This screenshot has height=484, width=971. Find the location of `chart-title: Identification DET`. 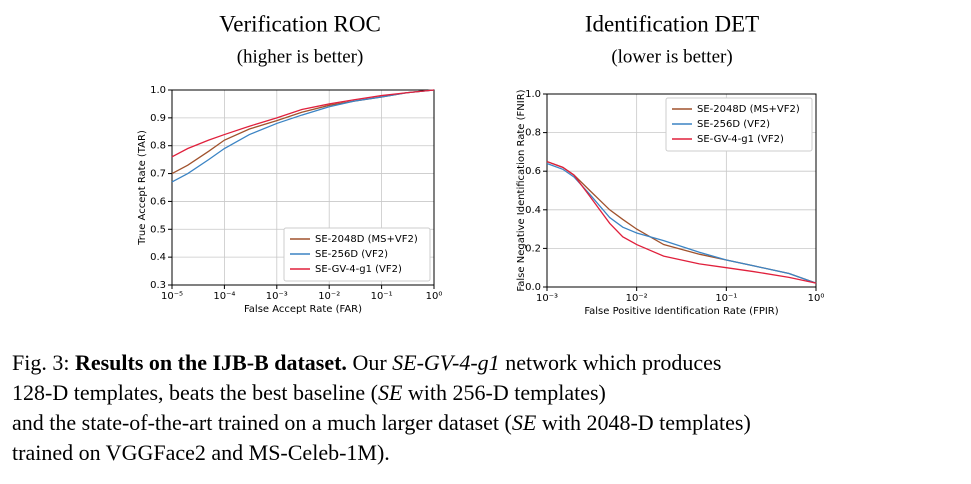

chart-title: Identification DET is located at coordinates (672, 23).